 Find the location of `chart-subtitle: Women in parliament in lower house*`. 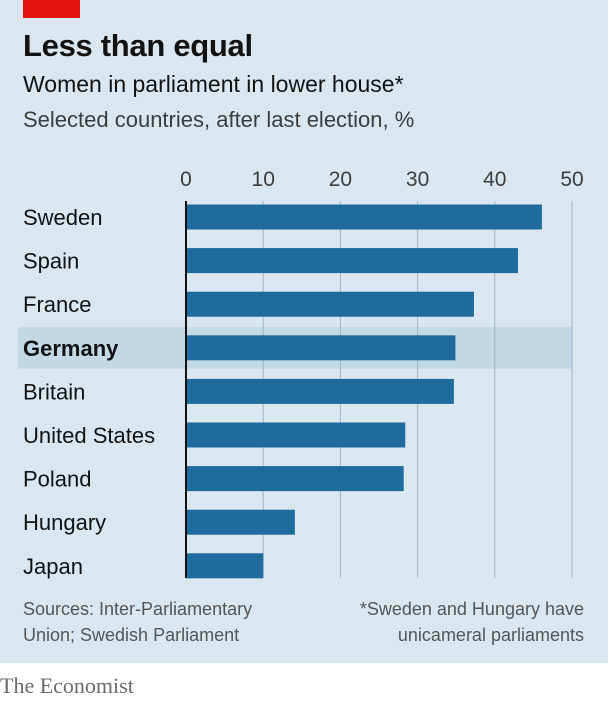

chart-subtitle: Women in parliament in lower house* is located at coordinates (213, 84).